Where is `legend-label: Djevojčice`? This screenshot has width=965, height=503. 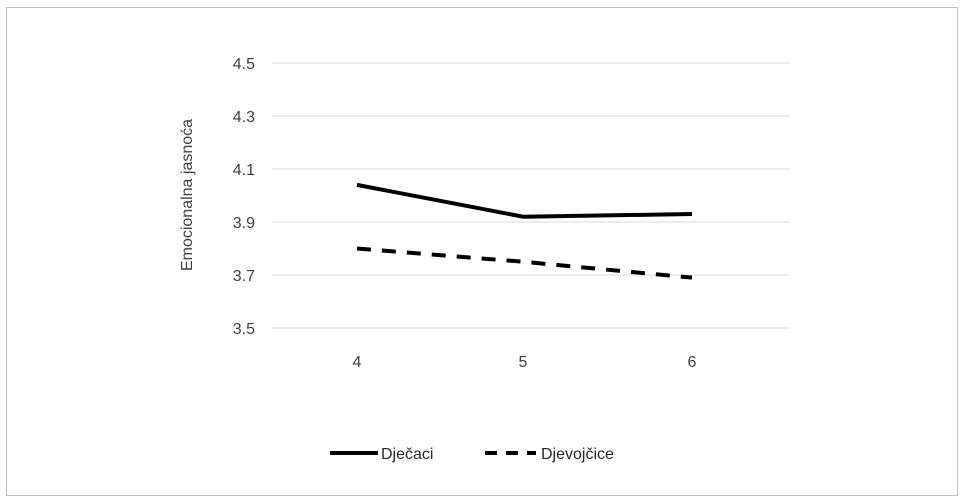
legend-label: Djevojčice is located at coordinates (577, 454).